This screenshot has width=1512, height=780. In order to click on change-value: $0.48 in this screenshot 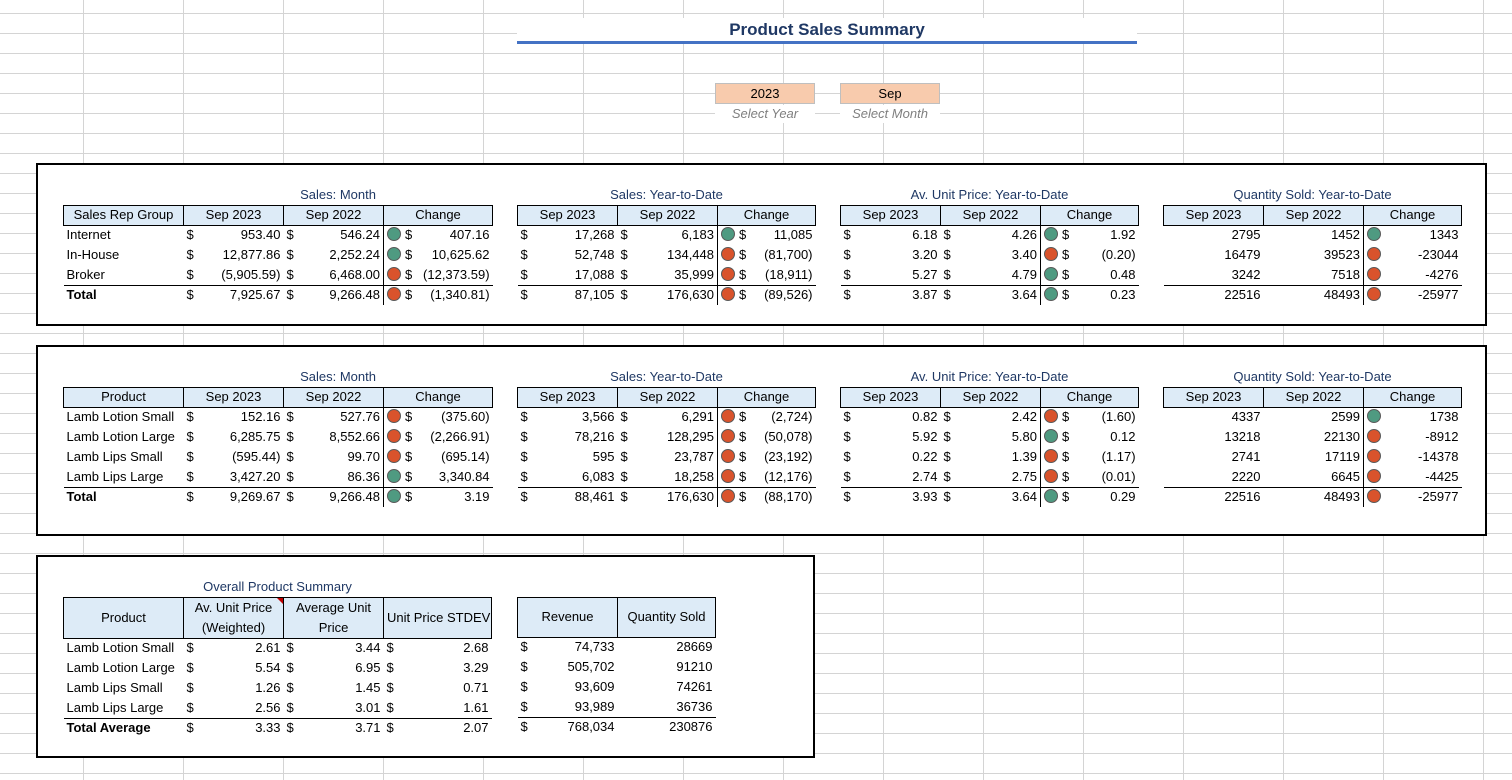, I will do `click(1089, 275)`.